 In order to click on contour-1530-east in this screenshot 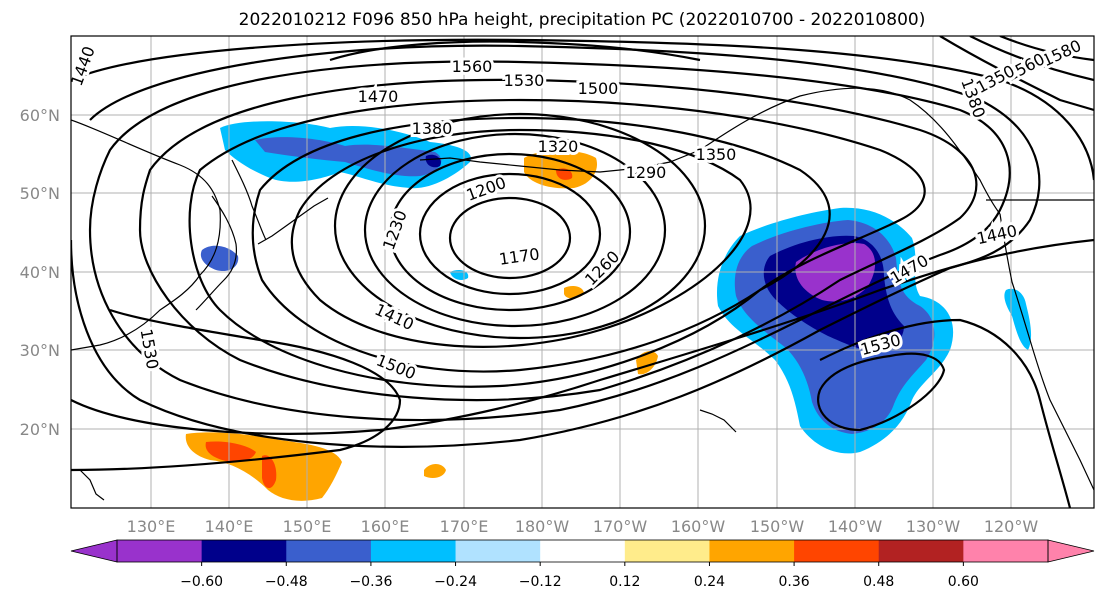, I will do `click(945, 413)`.